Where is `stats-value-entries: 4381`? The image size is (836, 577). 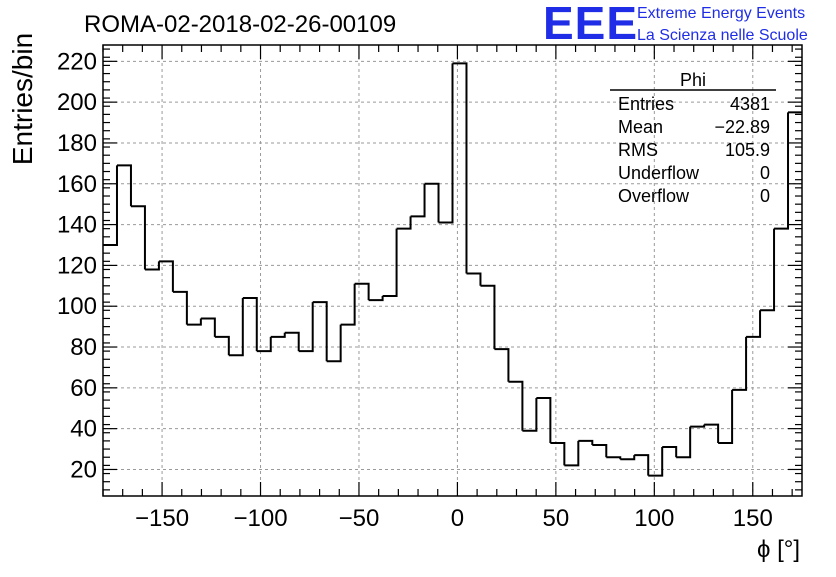
stats-value-entries: 4381 is located at coordinates (750, 104).